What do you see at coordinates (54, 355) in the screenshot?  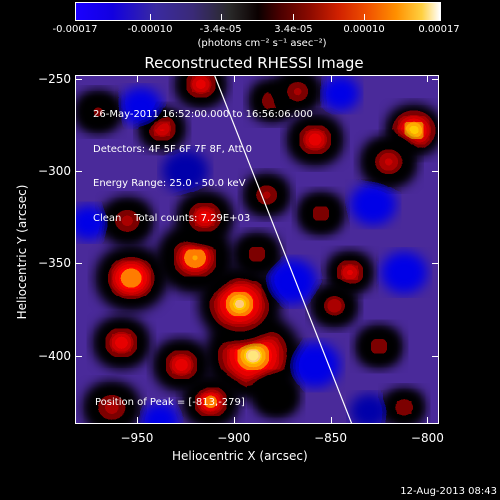 I see `y-tick-label: −400` at bounding box center [54, 355].